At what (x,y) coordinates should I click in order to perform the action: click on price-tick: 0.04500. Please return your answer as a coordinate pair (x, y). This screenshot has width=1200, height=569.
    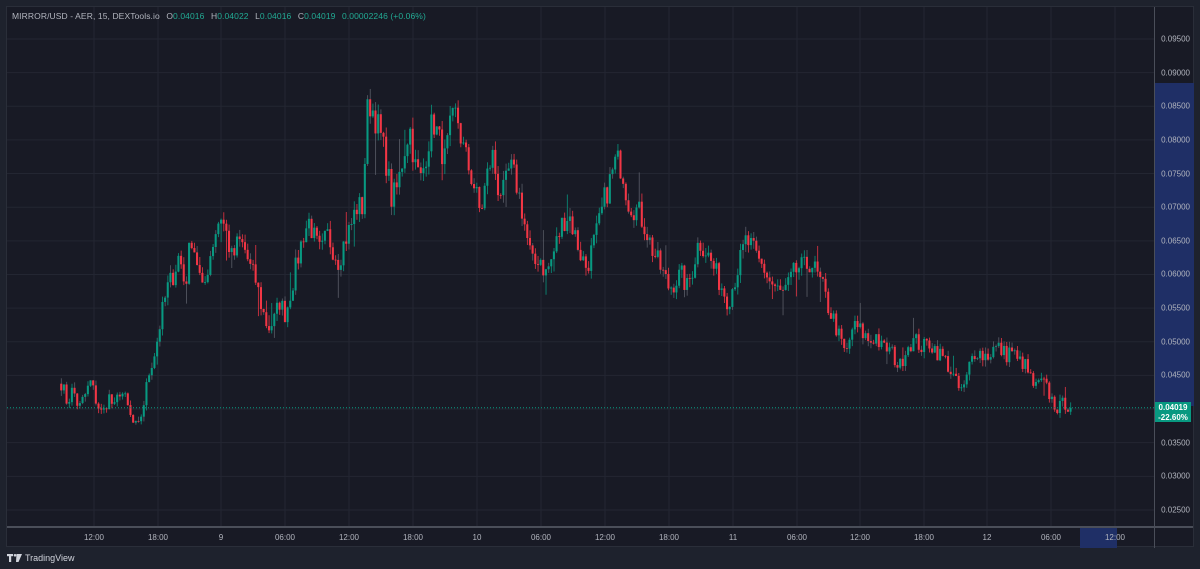
    Looking at the image, I should click on (1175, 375).